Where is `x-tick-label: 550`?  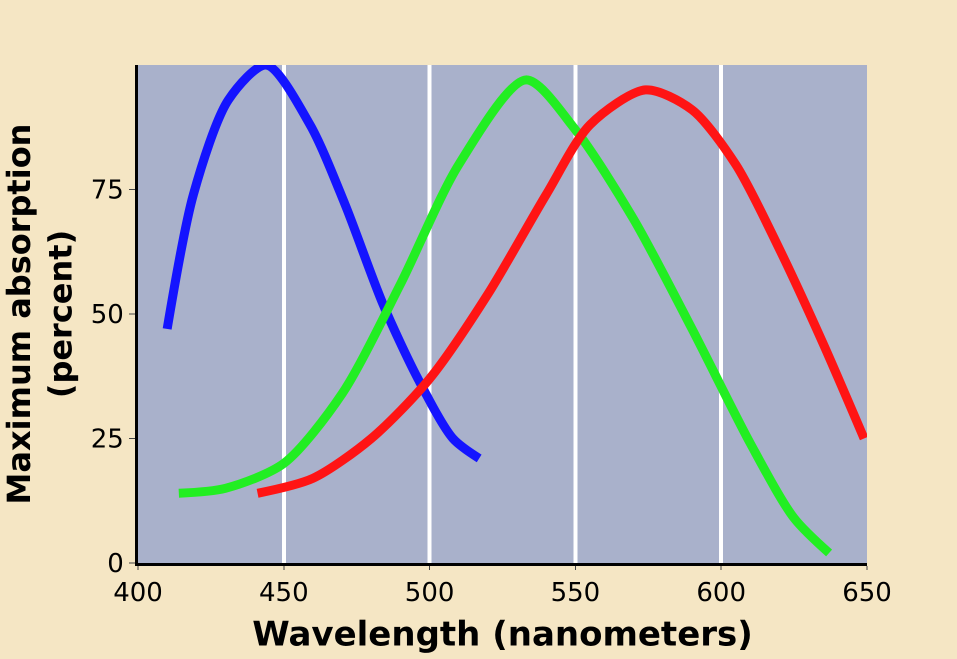
x-tick-label: 550 is located at coordinates (575, 593).